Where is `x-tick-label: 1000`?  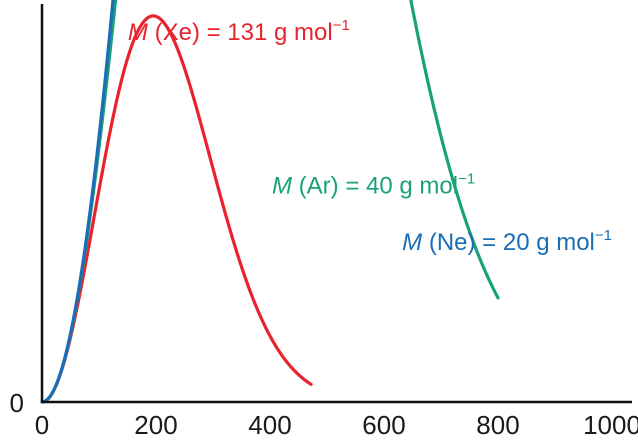 x-tick-label: 1000 is located at coordinates (610, 425).